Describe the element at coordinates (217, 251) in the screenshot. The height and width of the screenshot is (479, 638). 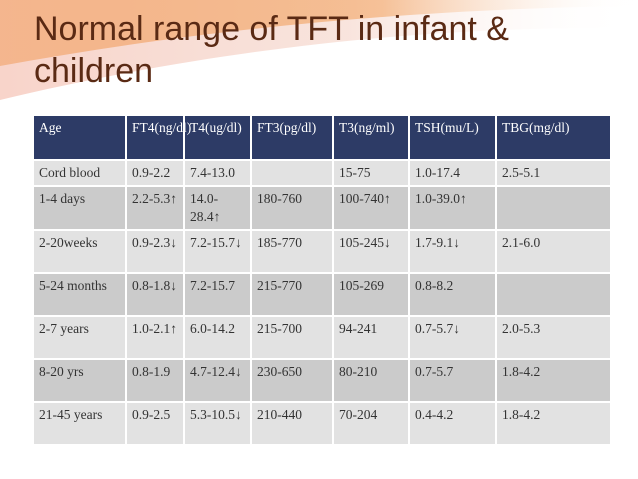
I see `table-cell: 7.2-15.7↓` at that location.